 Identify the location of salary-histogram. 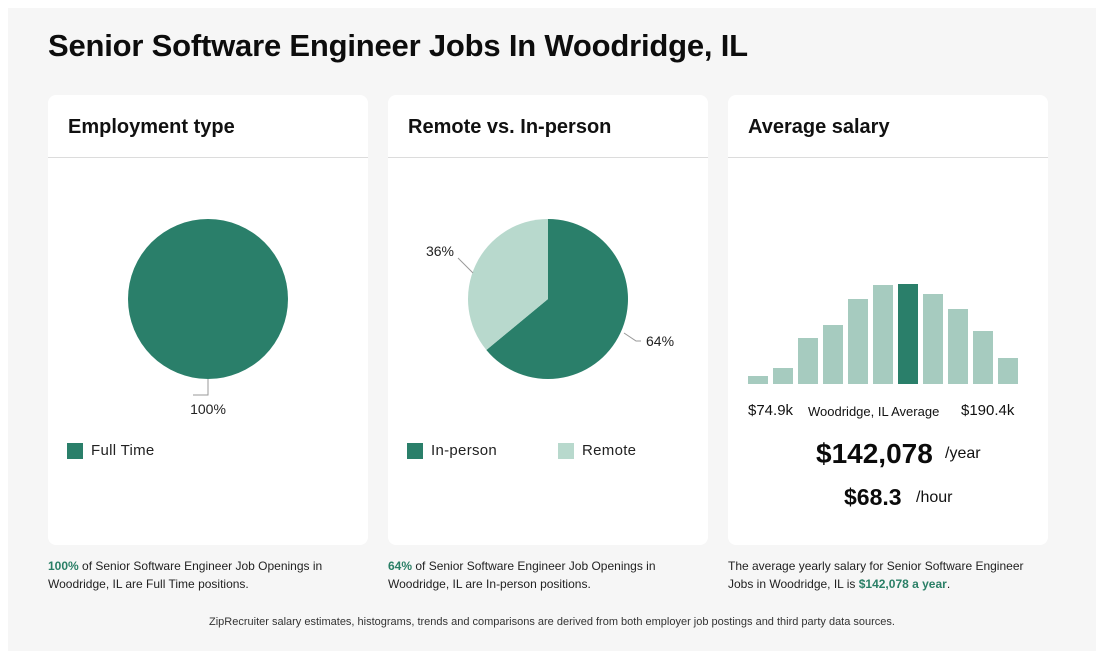
(883, 334).